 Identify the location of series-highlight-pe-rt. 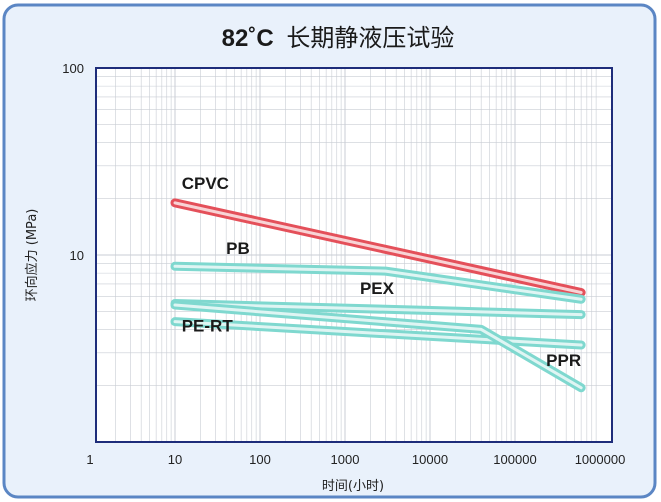
(378, 333).